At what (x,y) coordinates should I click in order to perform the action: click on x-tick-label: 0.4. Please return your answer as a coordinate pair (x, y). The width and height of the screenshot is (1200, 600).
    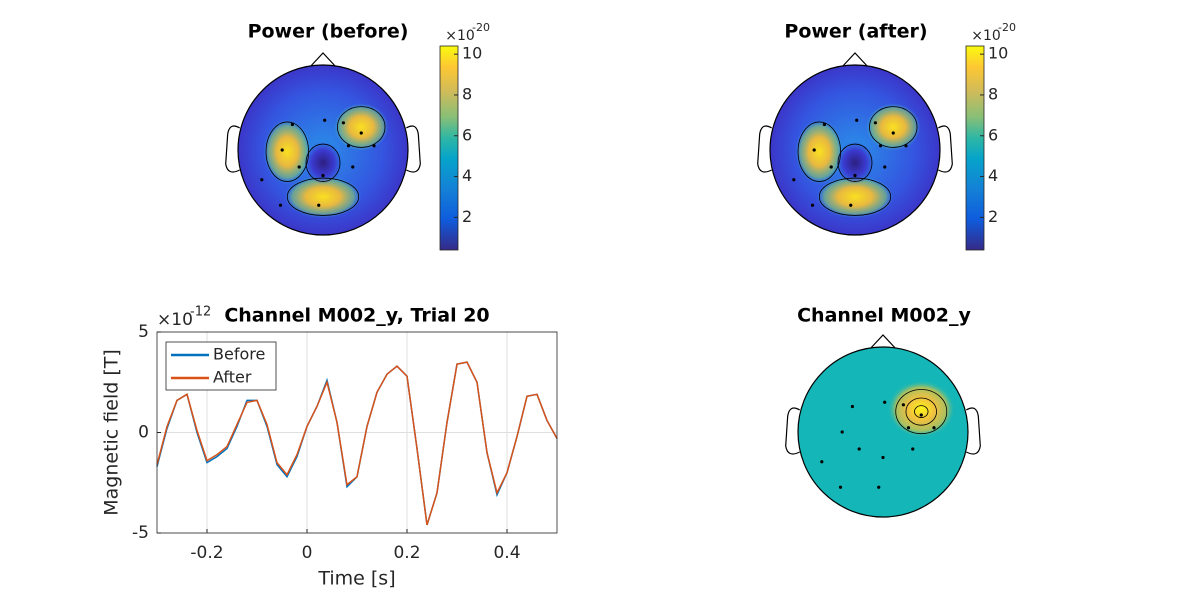
    Looking at the image, I should click on (506, 553).